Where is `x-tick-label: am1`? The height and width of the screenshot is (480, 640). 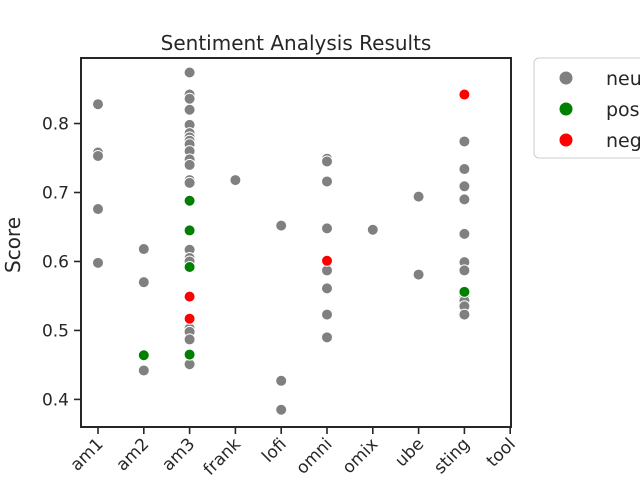
x-tick-label: am1 is located at coordinates (87, 454).